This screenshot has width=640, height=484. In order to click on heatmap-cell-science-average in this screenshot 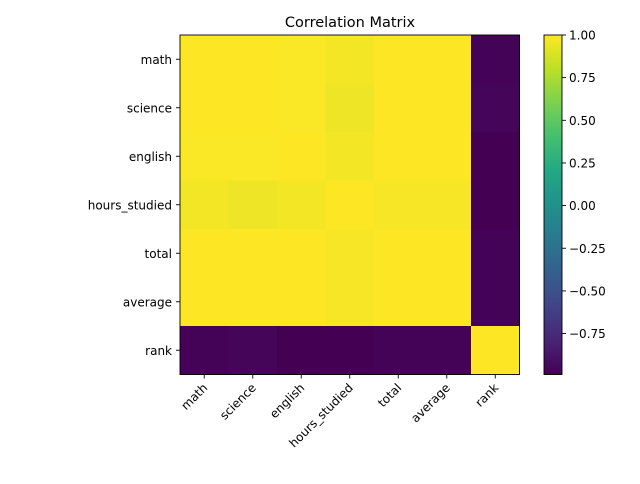, I will do `click(447, 108)`.